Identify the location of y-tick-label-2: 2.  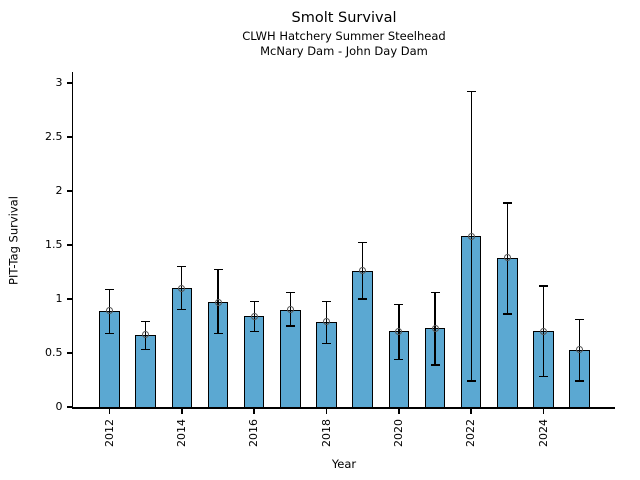
(59, 190).